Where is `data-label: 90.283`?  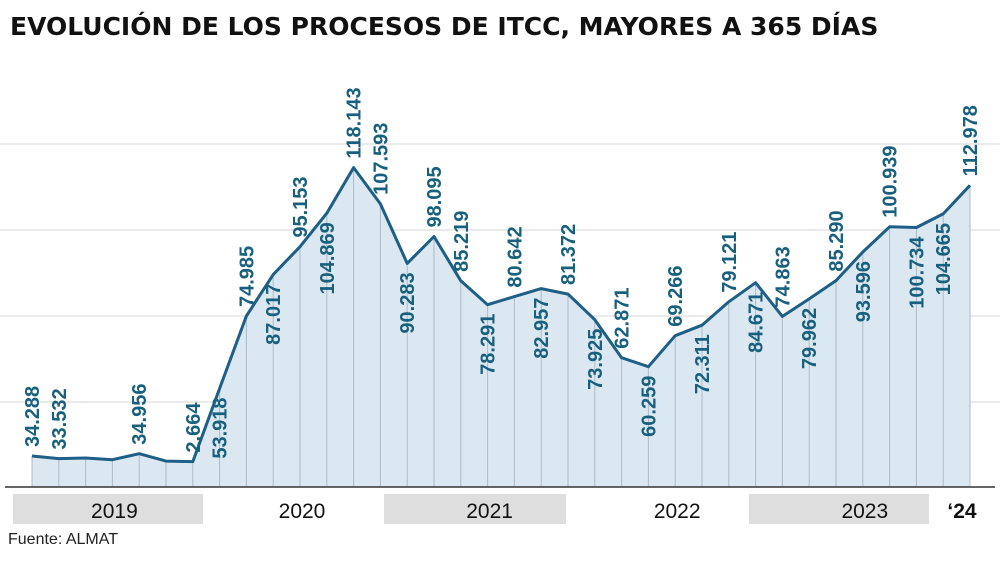
data-label: 90.283 is located at coordinates (408, 302).